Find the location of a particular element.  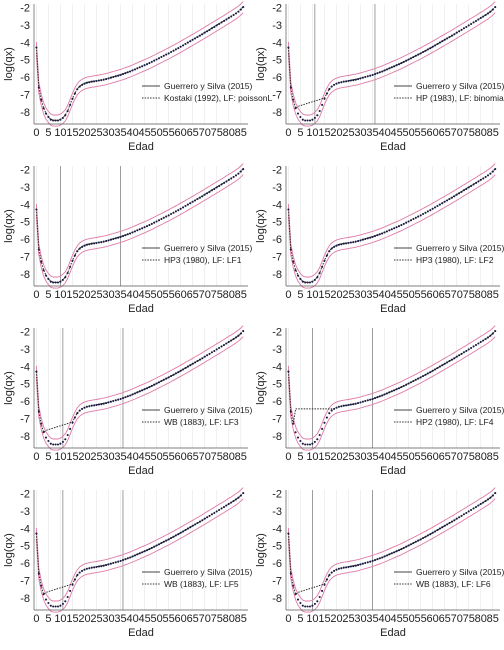

x-tick-label: 75 is located at coordinates (217, 295).